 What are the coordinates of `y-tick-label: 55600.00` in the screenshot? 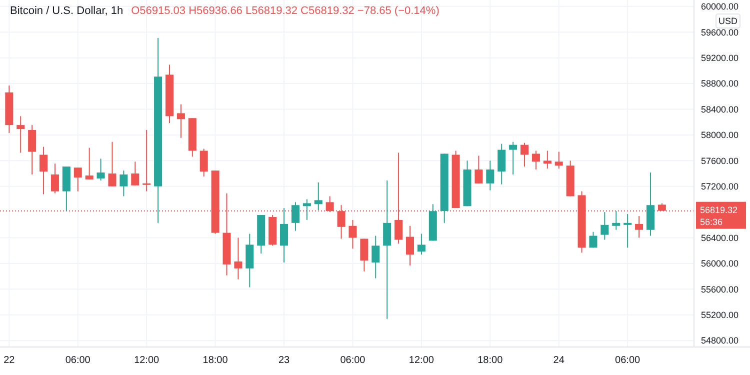 It's located at (720, 289).